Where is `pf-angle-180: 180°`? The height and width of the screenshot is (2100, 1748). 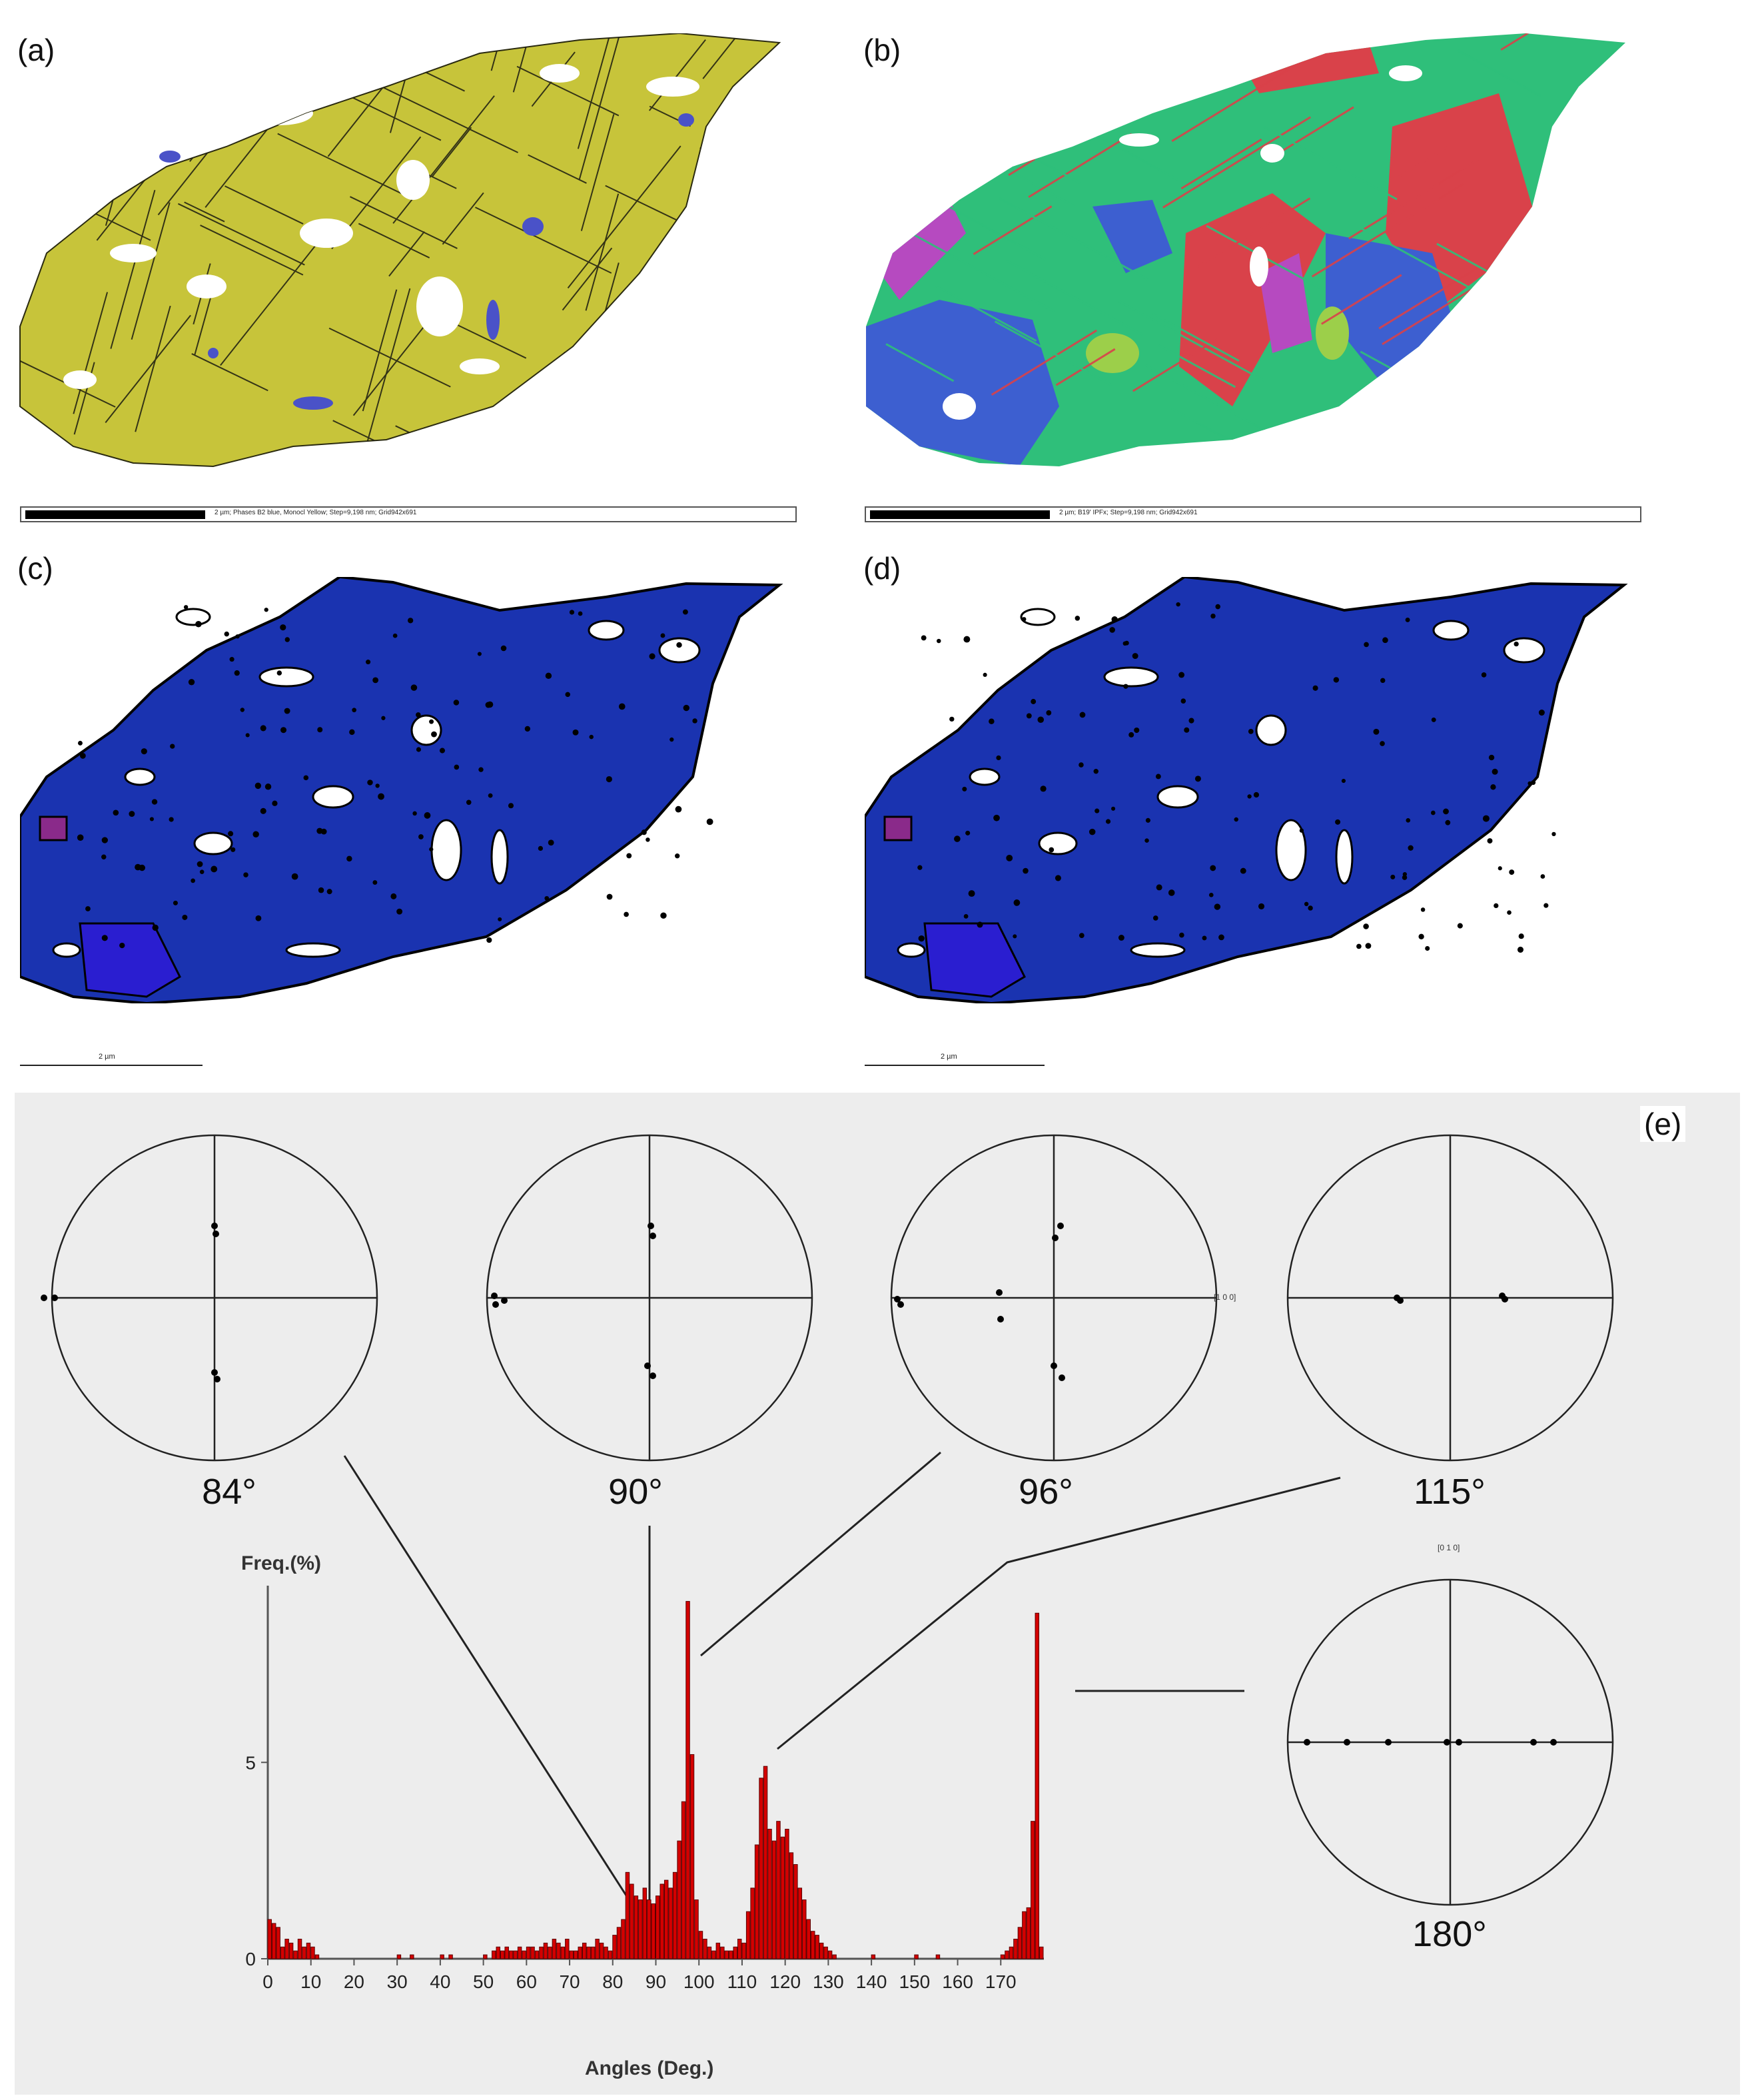
pf-angle-180: 180° is located at coordinates (1450, 1934).